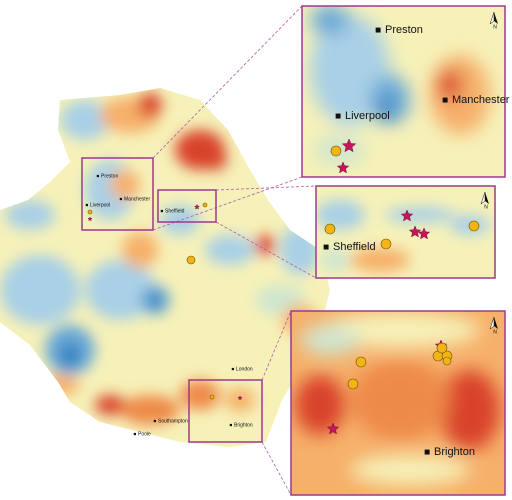 The height and width of the screenshot is (500, 512). Describe the element at coordinates (175, 211) in the screenshot. I see `city-label: Sheffield` at that location.